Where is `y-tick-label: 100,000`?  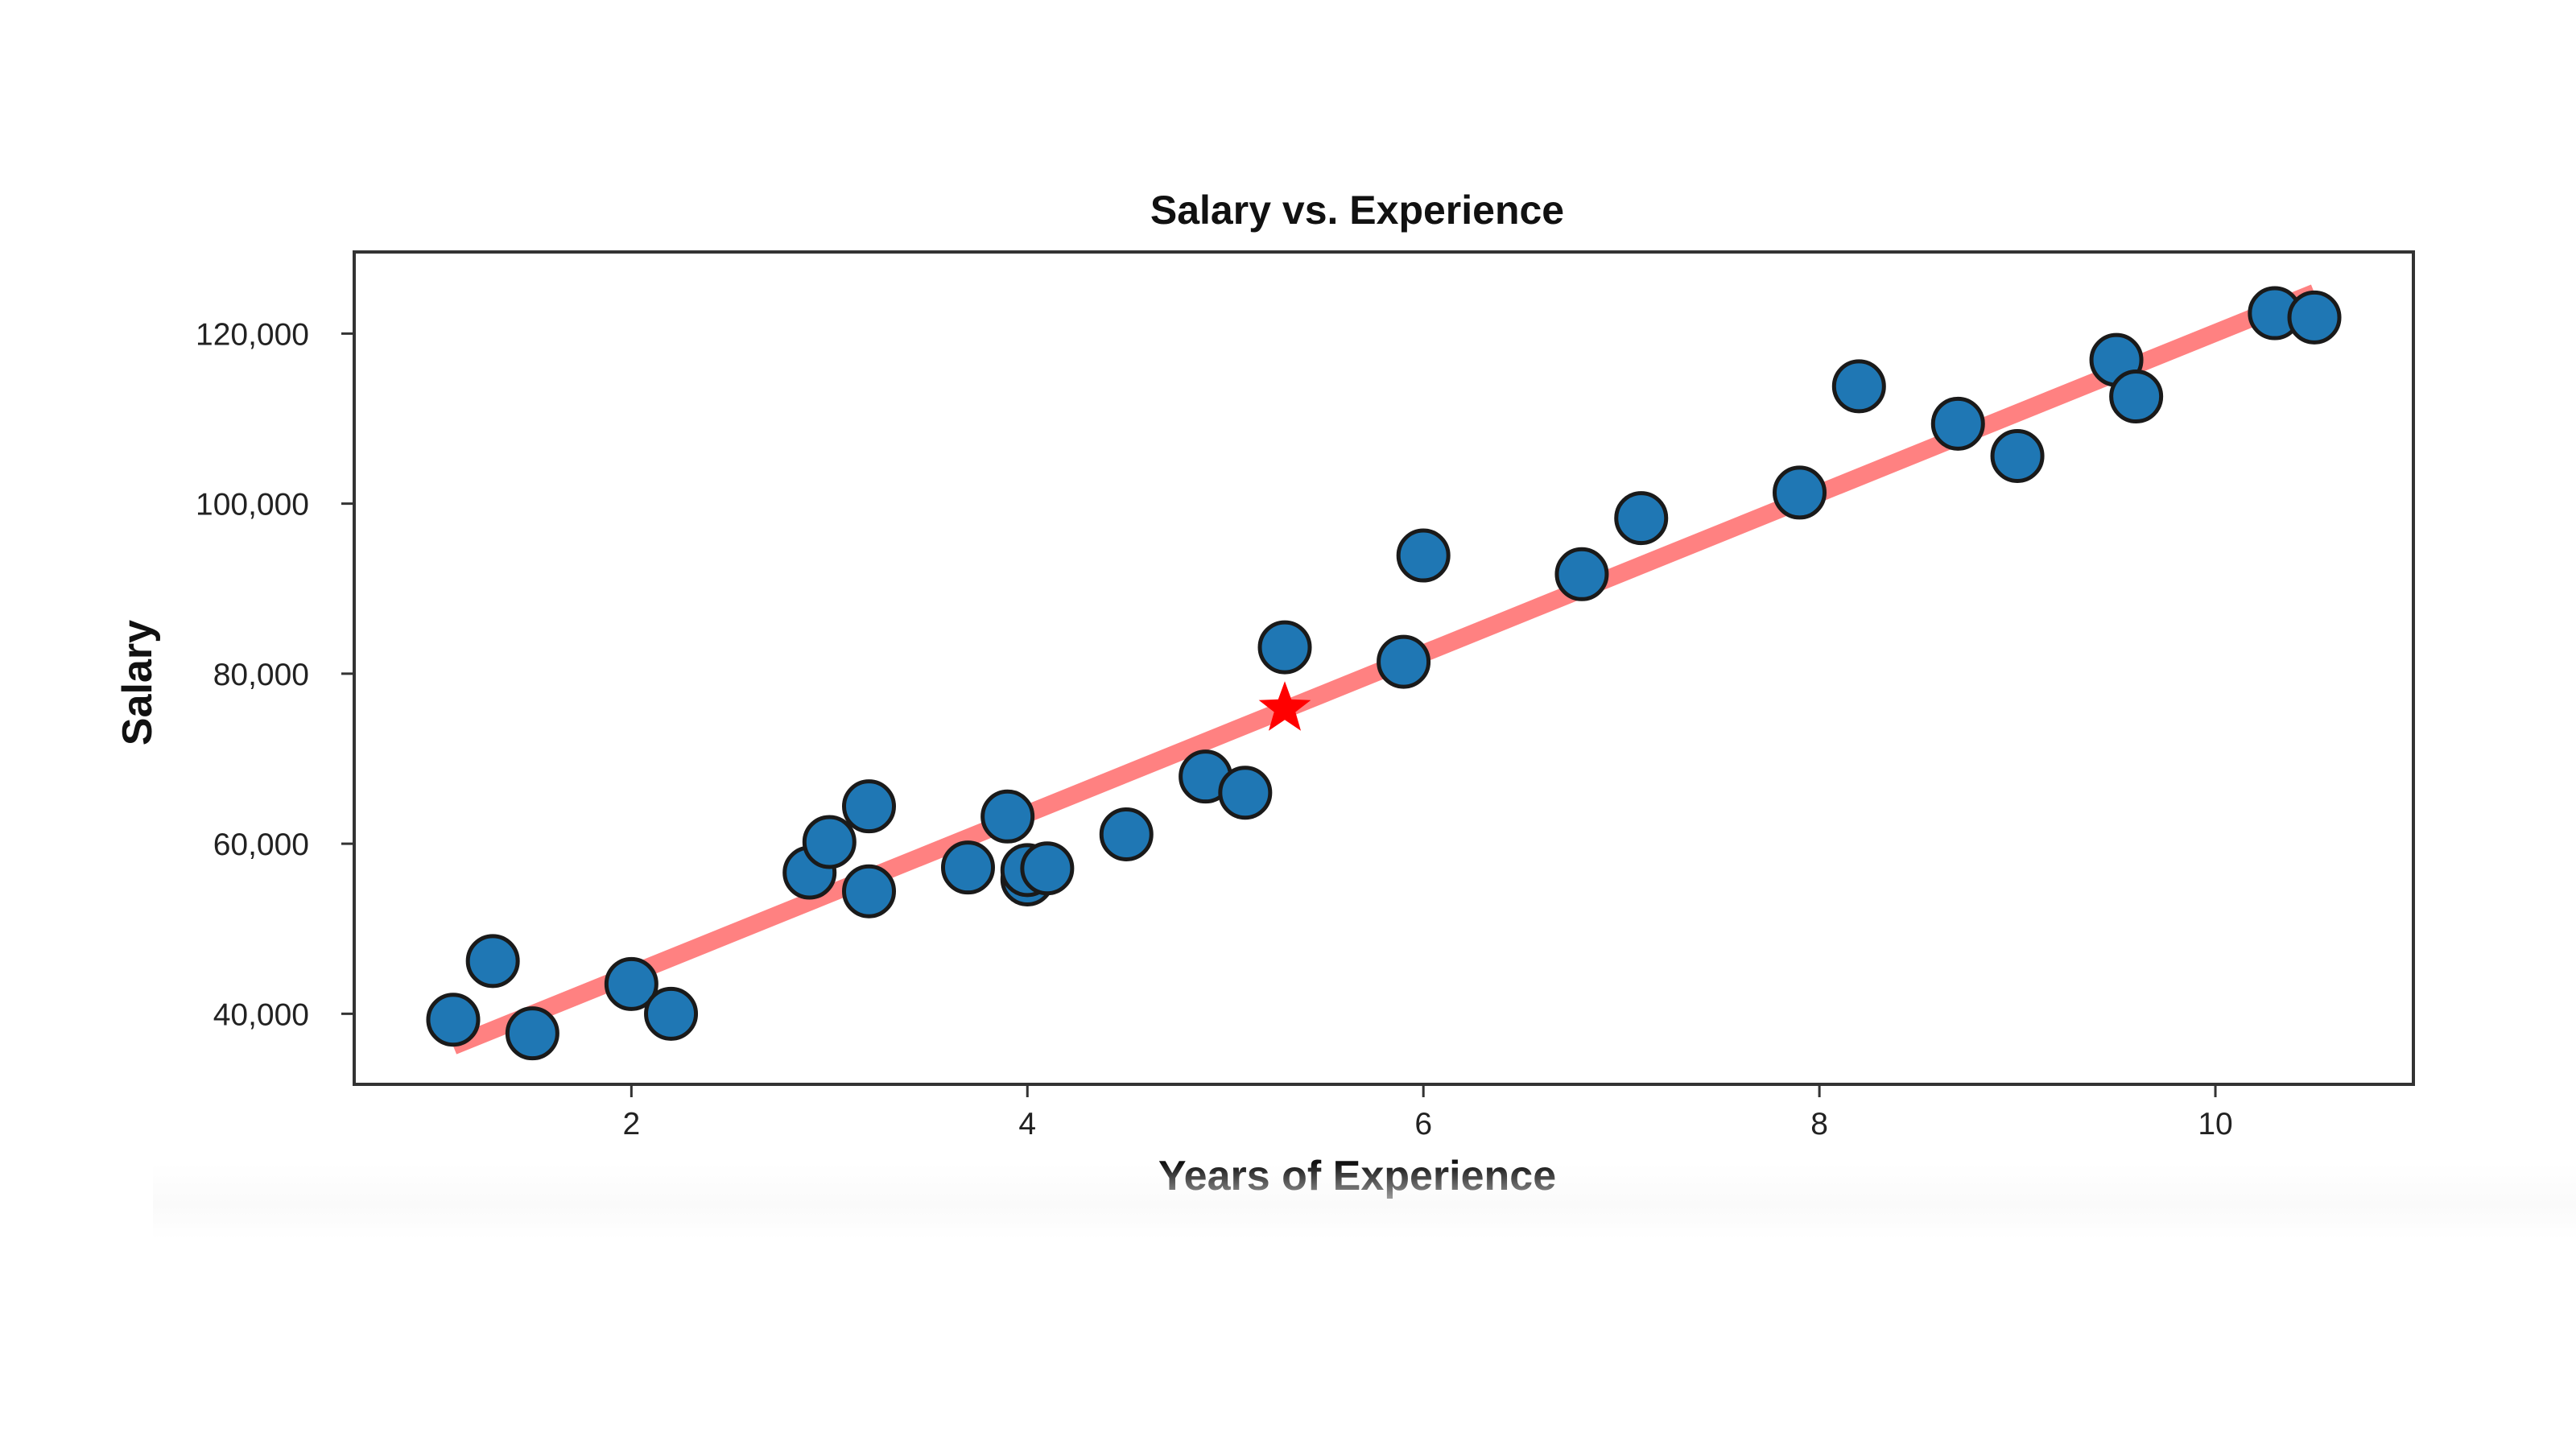 y-tick-label: 100,000 is located at coordinates (252, 505).